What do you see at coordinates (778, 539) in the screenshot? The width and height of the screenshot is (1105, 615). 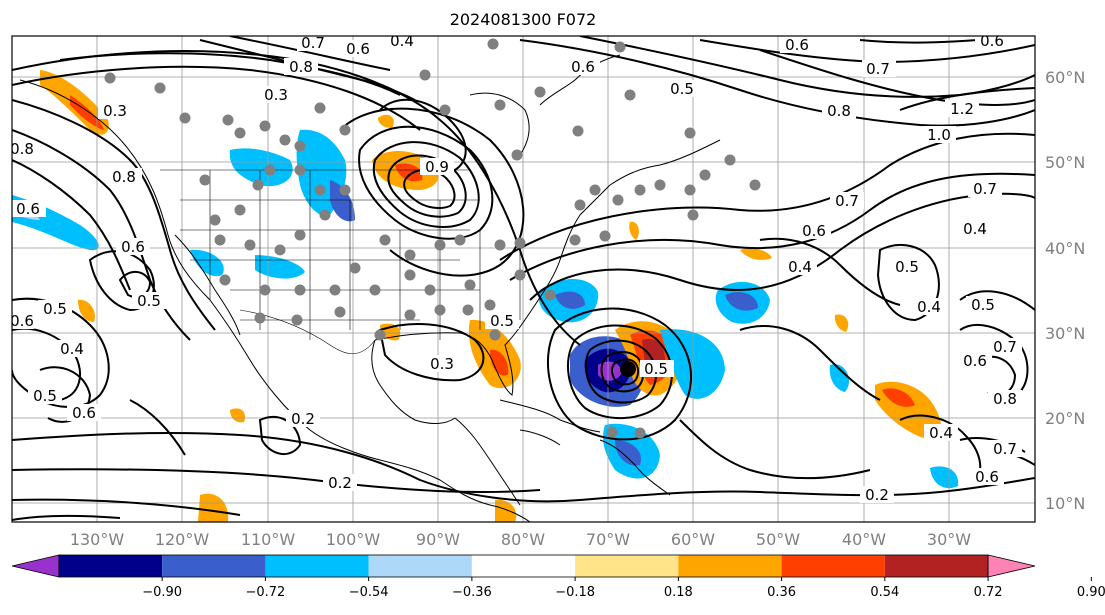 I see `lon-label: 50°W` at bounding box center [778, 539].